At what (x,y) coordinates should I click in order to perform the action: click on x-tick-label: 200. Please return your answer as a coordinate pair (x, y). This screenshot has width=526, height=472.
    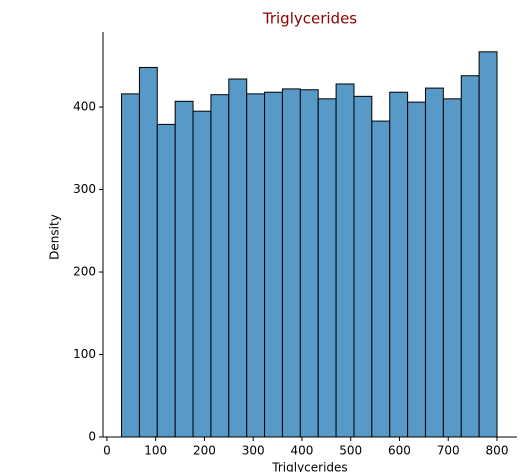
    Looking at the image, I should click on (204, 451).